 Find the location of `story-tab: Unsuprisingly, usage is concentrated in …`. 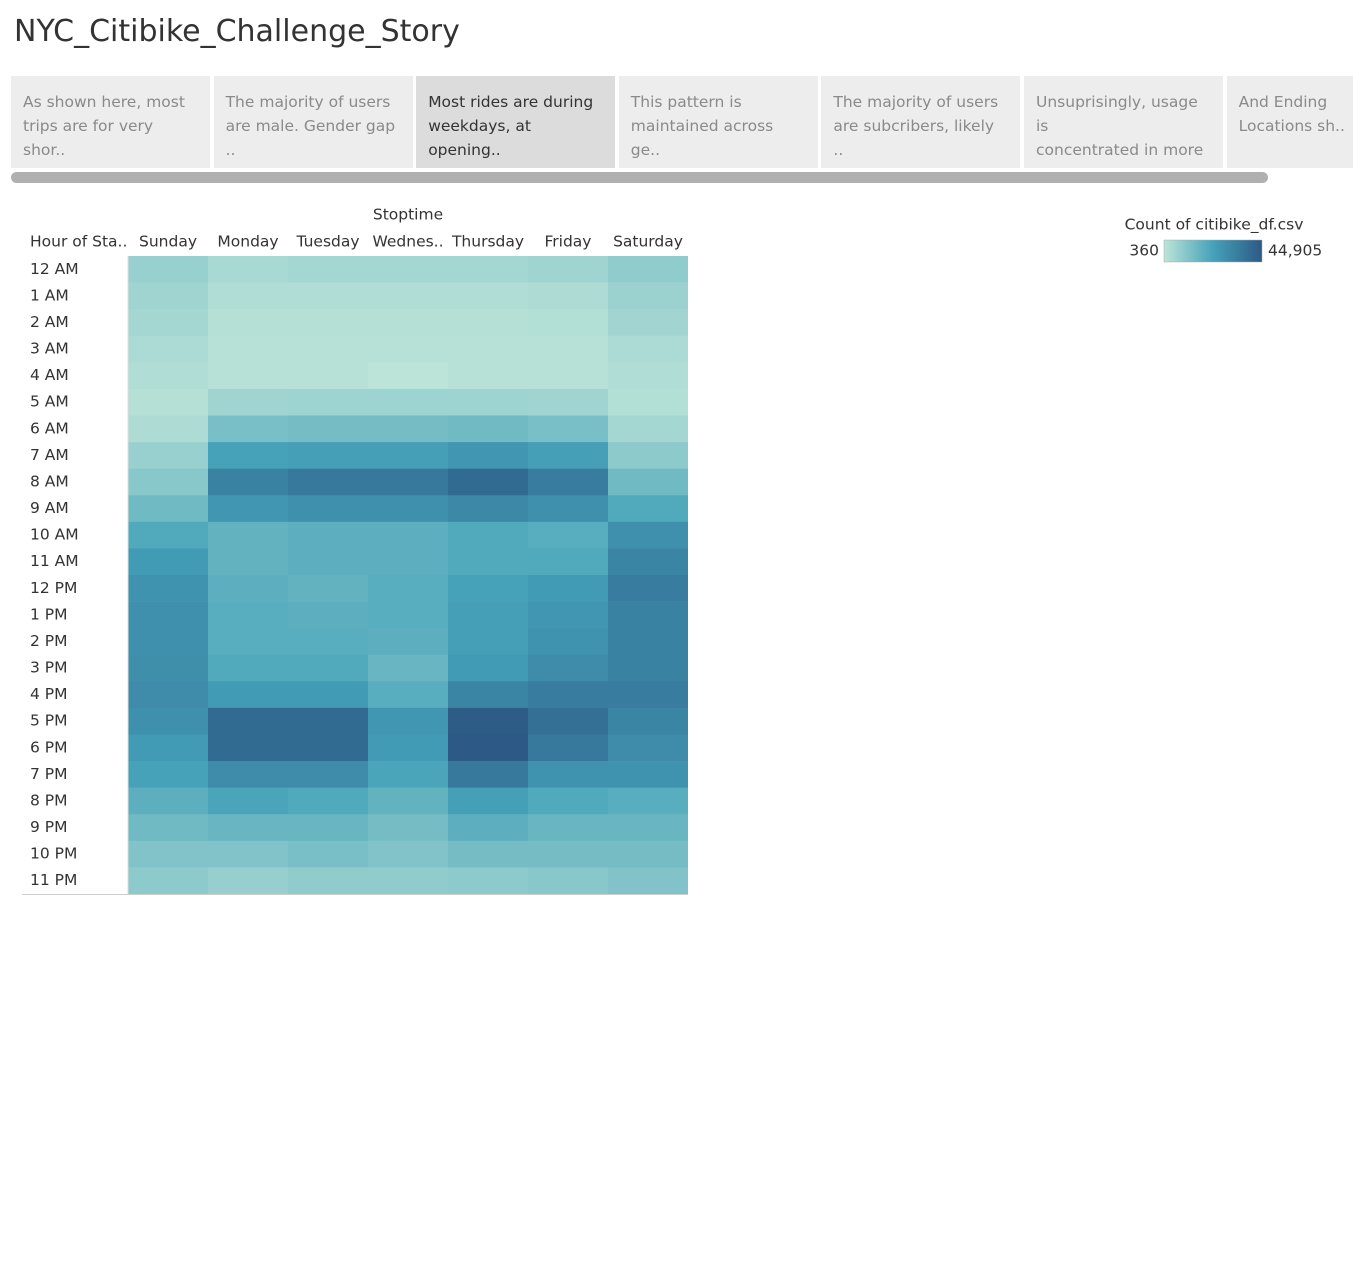

story-tab: Unsuprisingly, usage is concentrated in … is located at coordinates (1123, 122).